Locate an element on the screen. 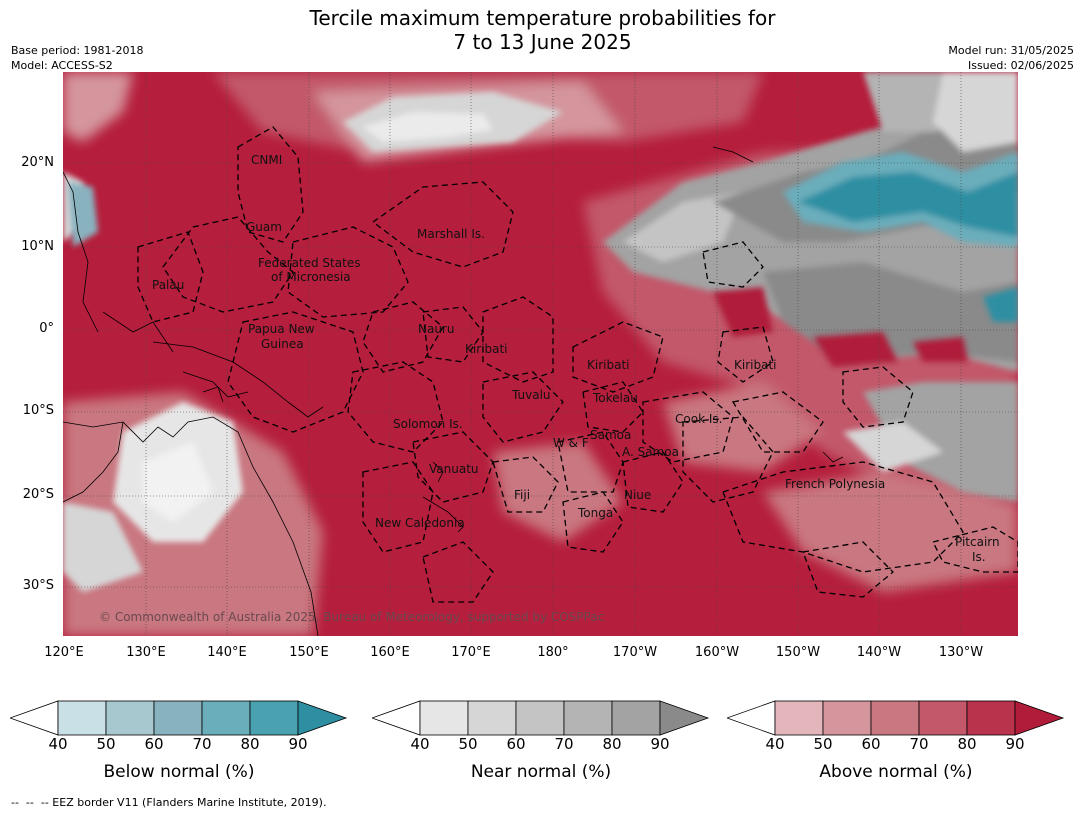 This screenshot has width=1085, height=816. colorbar-below-tick: 70 is located at coordinates (202, 744).